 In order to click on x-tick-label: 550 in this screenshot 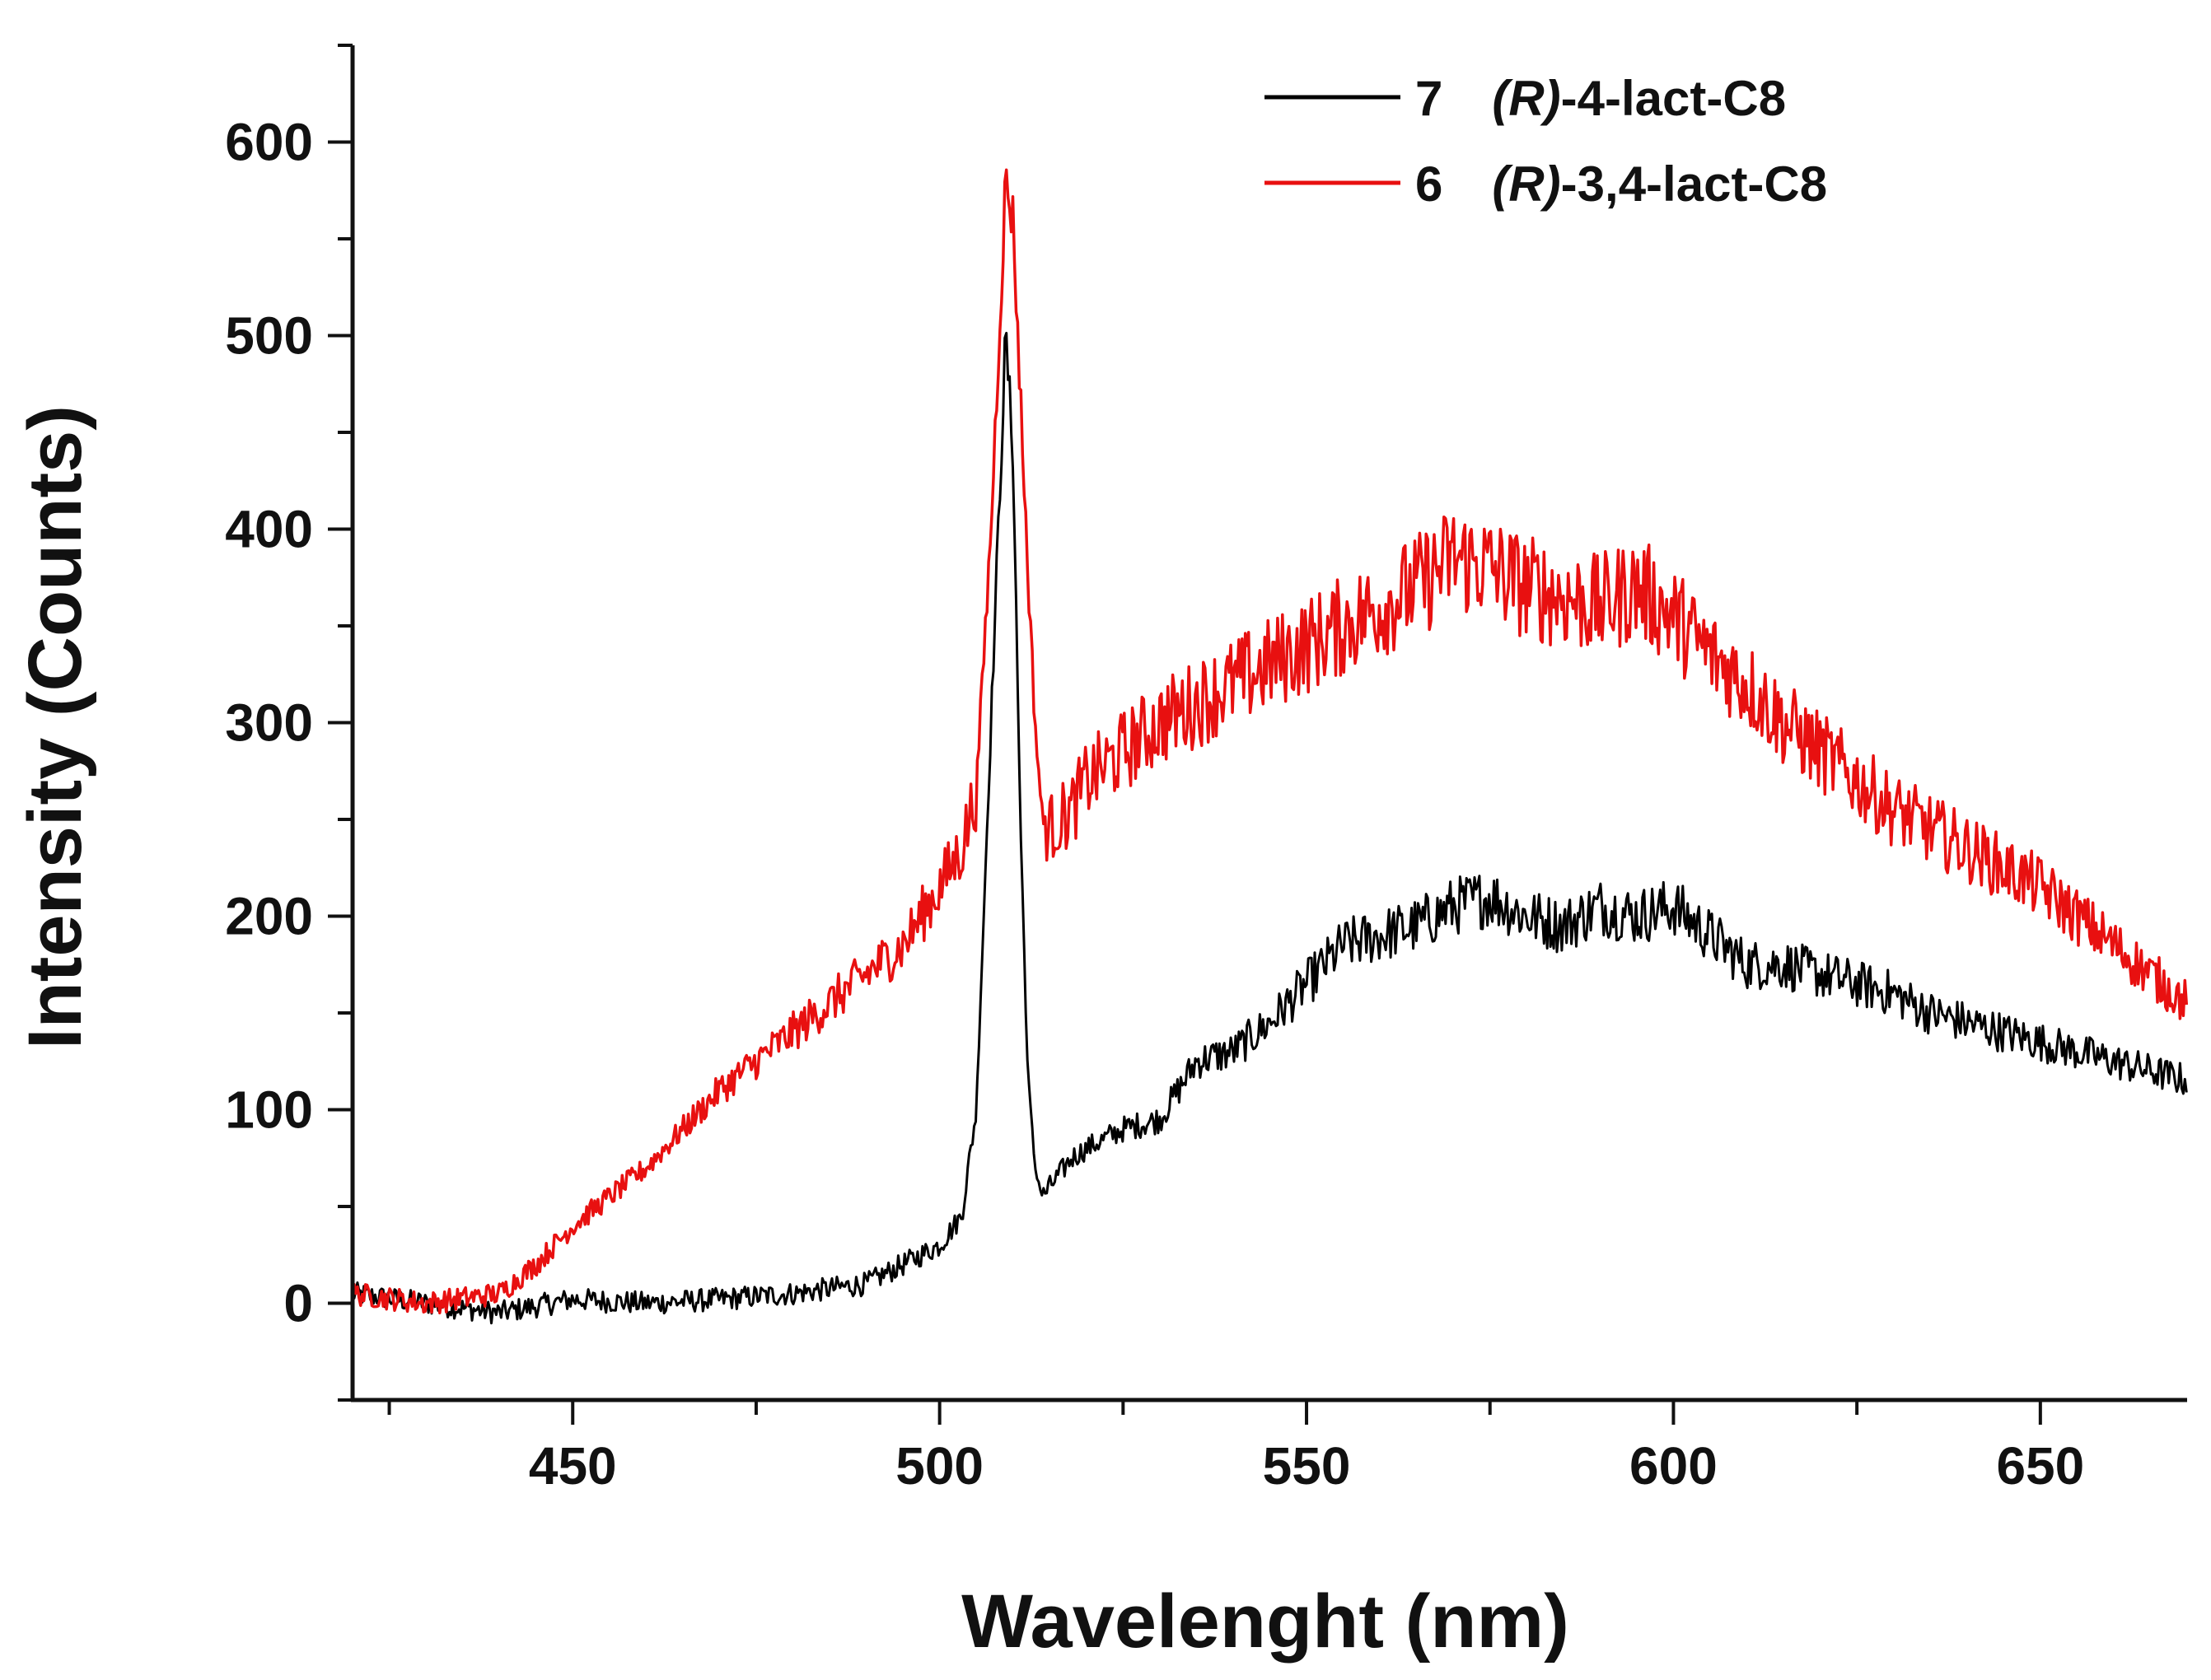, I will do `click(1307, 1466)`.